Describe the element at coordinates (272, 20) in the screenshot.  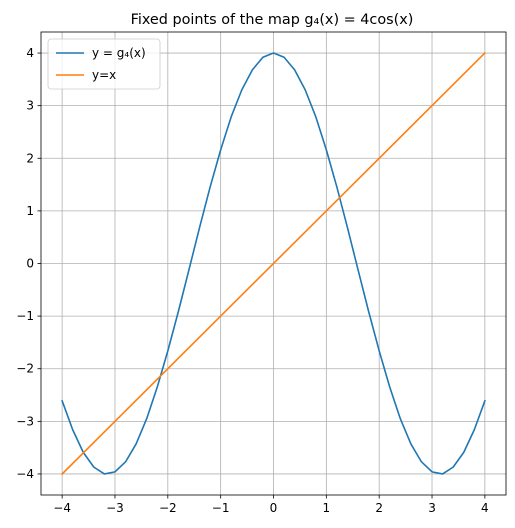
I see `chart-title: Fixed points of the map g₄(x) = 4cos(x)` at that location.